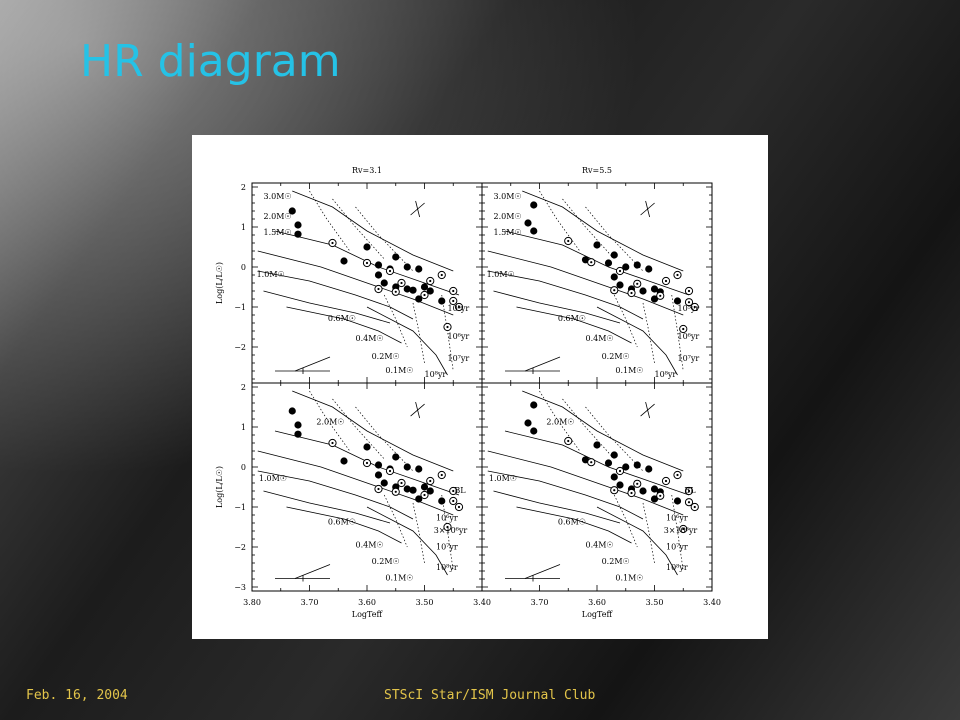 This screenshot has height=720, width=960. I want to click on isochrone-label: 10⁷yr, so click(689, 358).